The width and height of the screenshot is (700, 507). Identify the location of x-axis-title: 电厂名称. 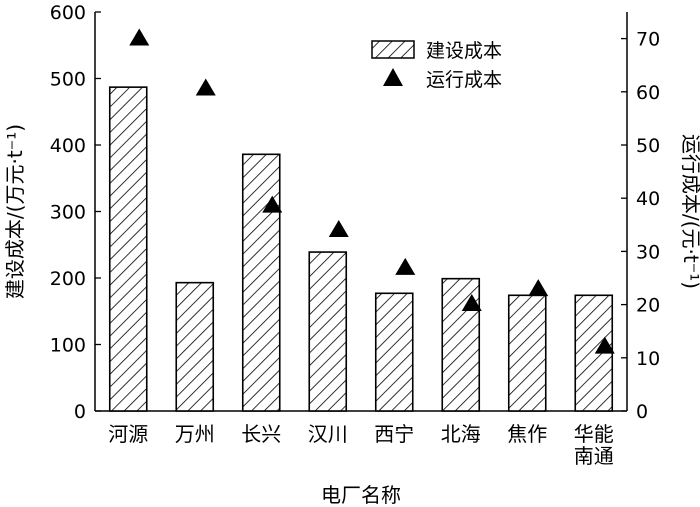
(361, 495).